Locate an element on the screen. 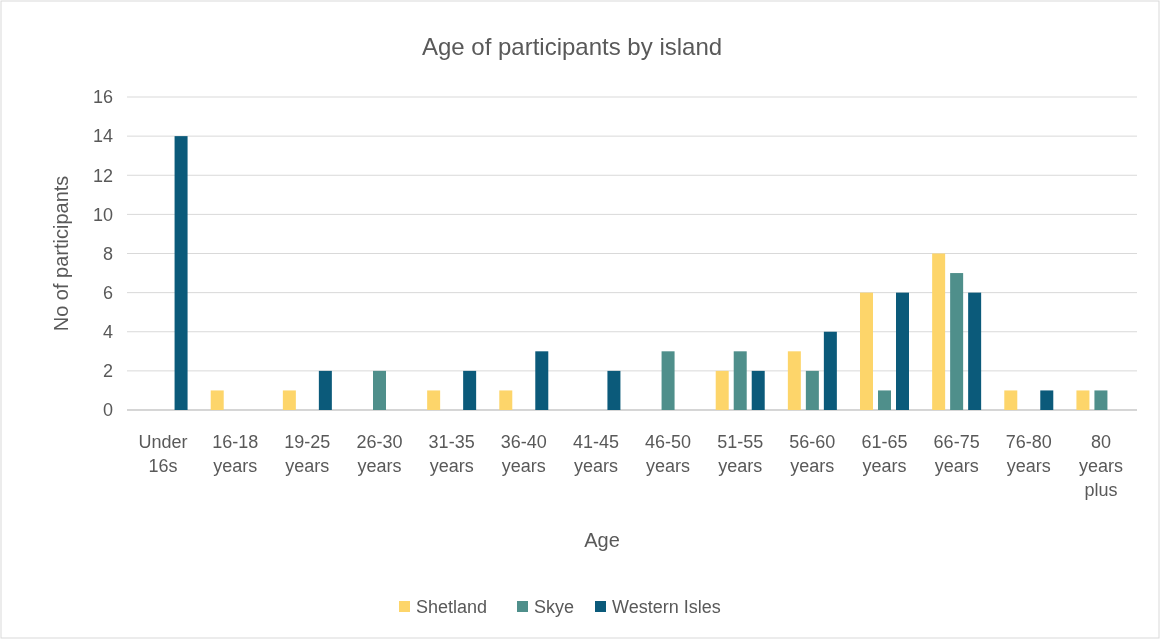 The height and width of the screenshot is (641, 1162). x-tick-label: 31-35 years is located at coordinates (451, 454).